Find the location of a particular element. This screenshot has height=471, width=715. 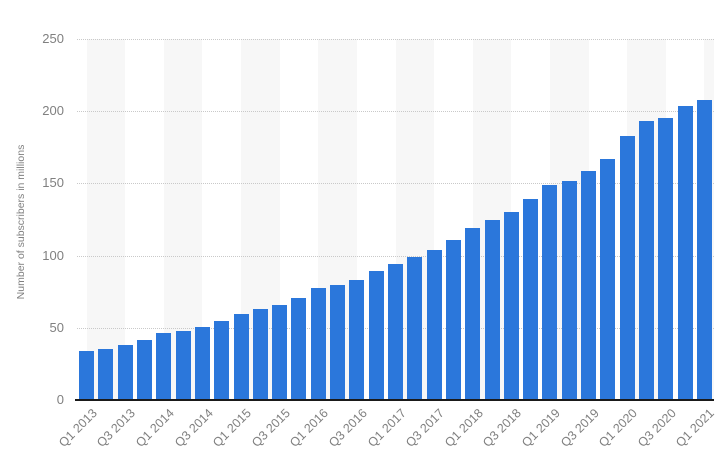

x-tick-label: Q1 2017 is located at coordinates (386, 428).